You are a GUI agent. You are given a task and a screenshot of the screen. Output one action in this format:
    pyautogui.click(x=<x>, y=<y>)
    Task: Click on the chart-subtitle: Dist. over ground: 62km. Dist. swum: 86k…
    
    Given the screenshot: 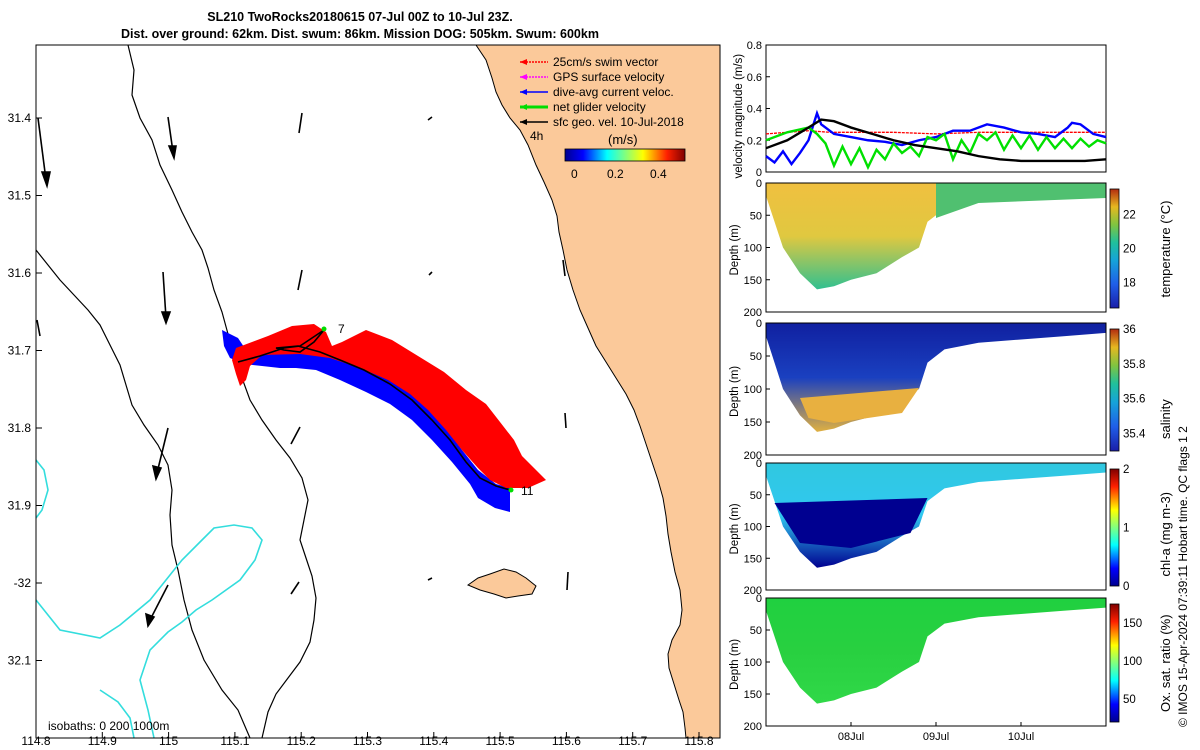 What is the action you would take?
    pyautogui.click(x=360, y=34)
    